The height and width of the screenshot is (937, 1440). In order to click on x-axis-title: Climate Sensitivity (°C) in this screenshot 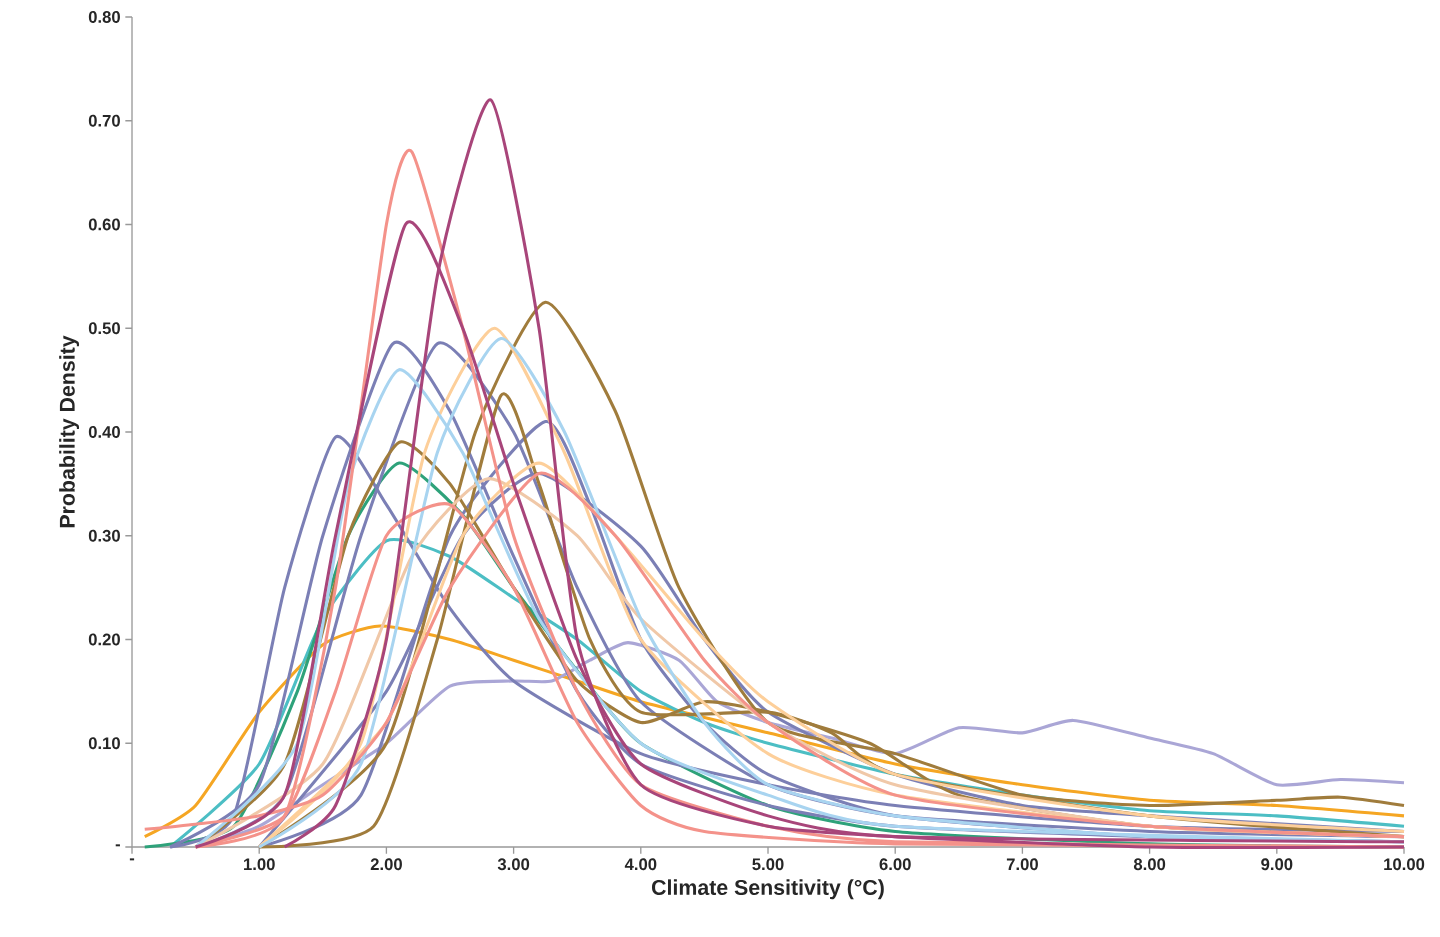, I will do `click(768, 889)`.